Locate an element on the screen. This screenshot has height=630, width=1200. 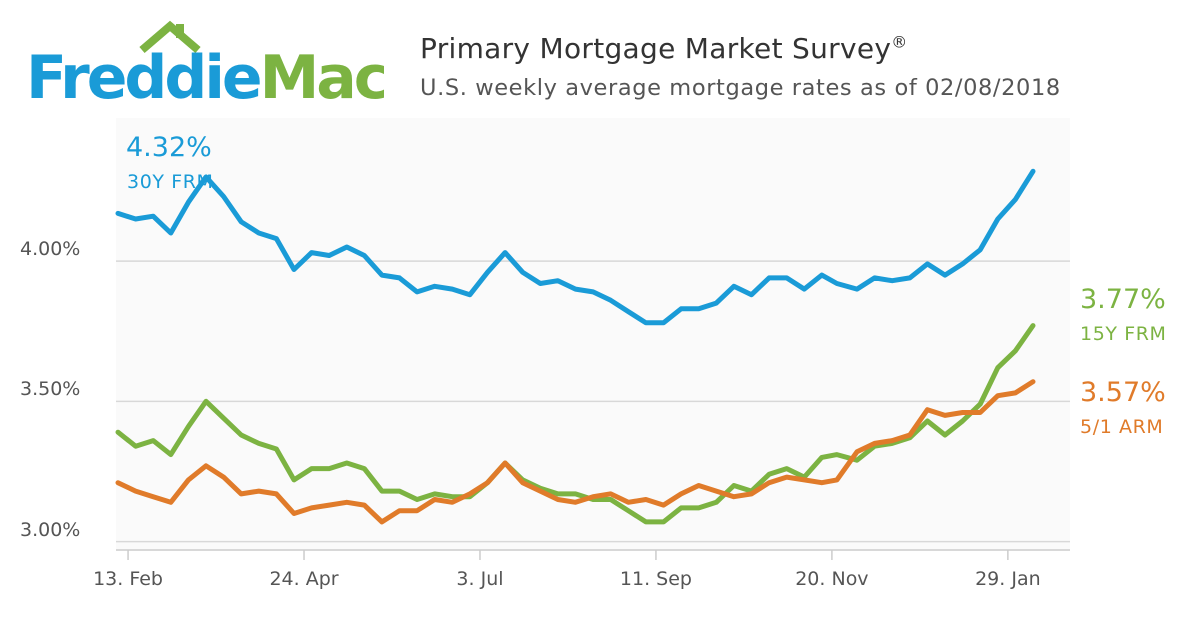
series-name-label-30y-frm: 30Y FRM is located at coordinates (170, 182).